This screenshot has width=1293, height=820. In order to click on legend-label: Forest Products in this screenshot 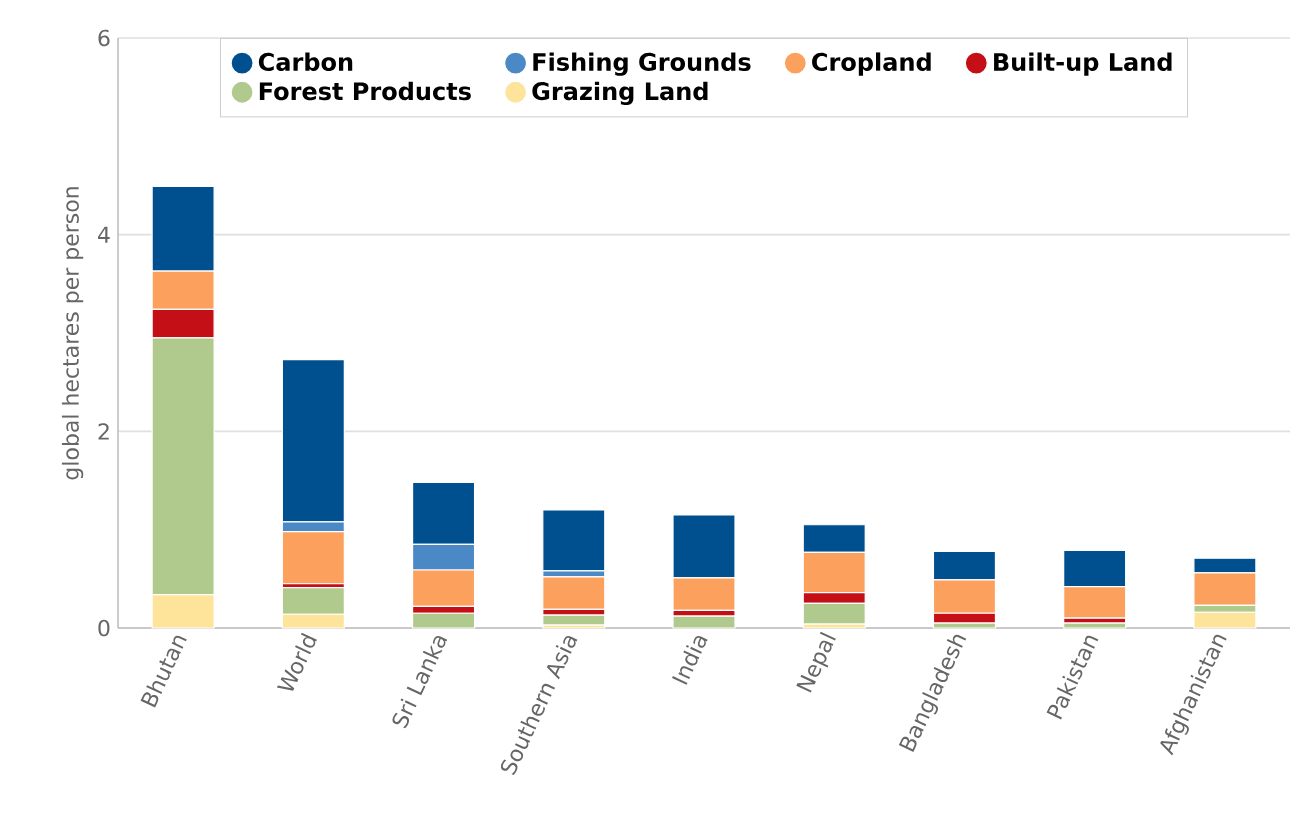, I will do `click(365, 91)`.